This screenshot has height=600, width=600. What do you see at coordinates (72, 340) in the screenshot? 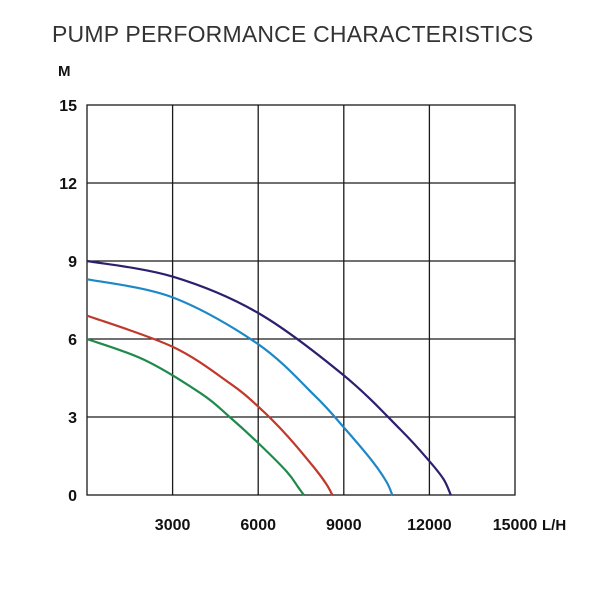
I see `y-tick-label: 6` at bounding box center [72, 340].